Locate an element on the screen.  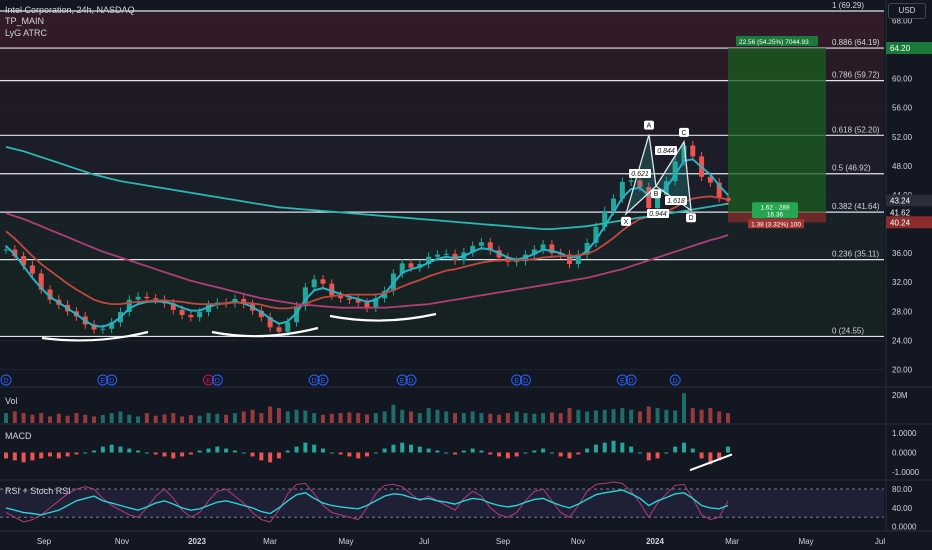
price-tick-label: 20.00 is located at coordinates (902, 370).